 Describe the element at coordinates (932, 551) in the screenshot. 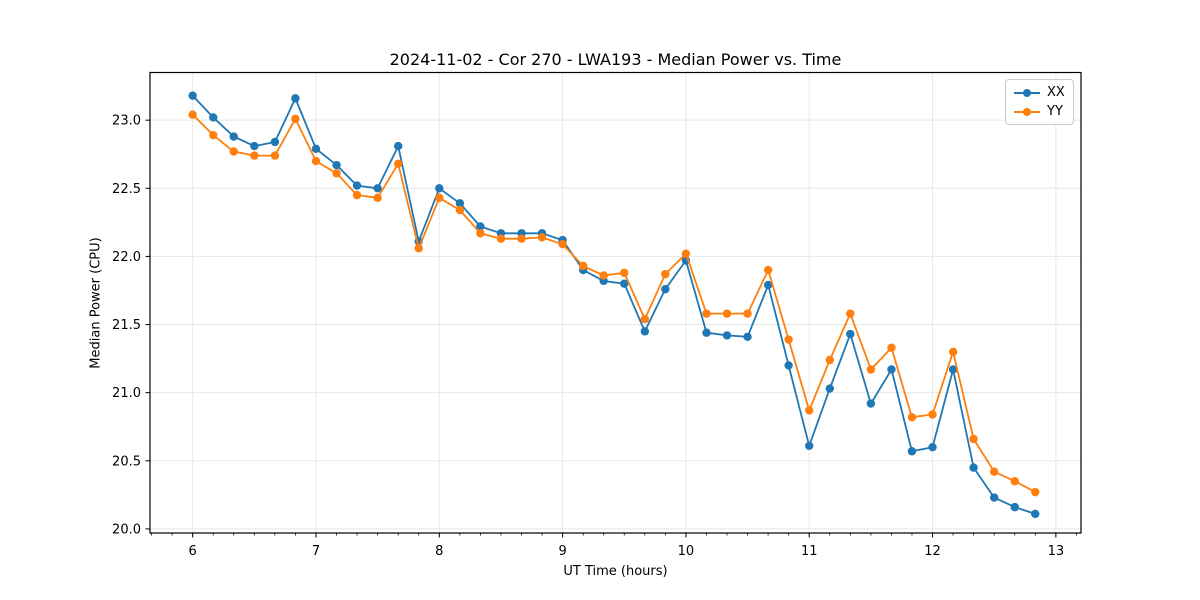

I see `x-tick-label: 12` at that location.